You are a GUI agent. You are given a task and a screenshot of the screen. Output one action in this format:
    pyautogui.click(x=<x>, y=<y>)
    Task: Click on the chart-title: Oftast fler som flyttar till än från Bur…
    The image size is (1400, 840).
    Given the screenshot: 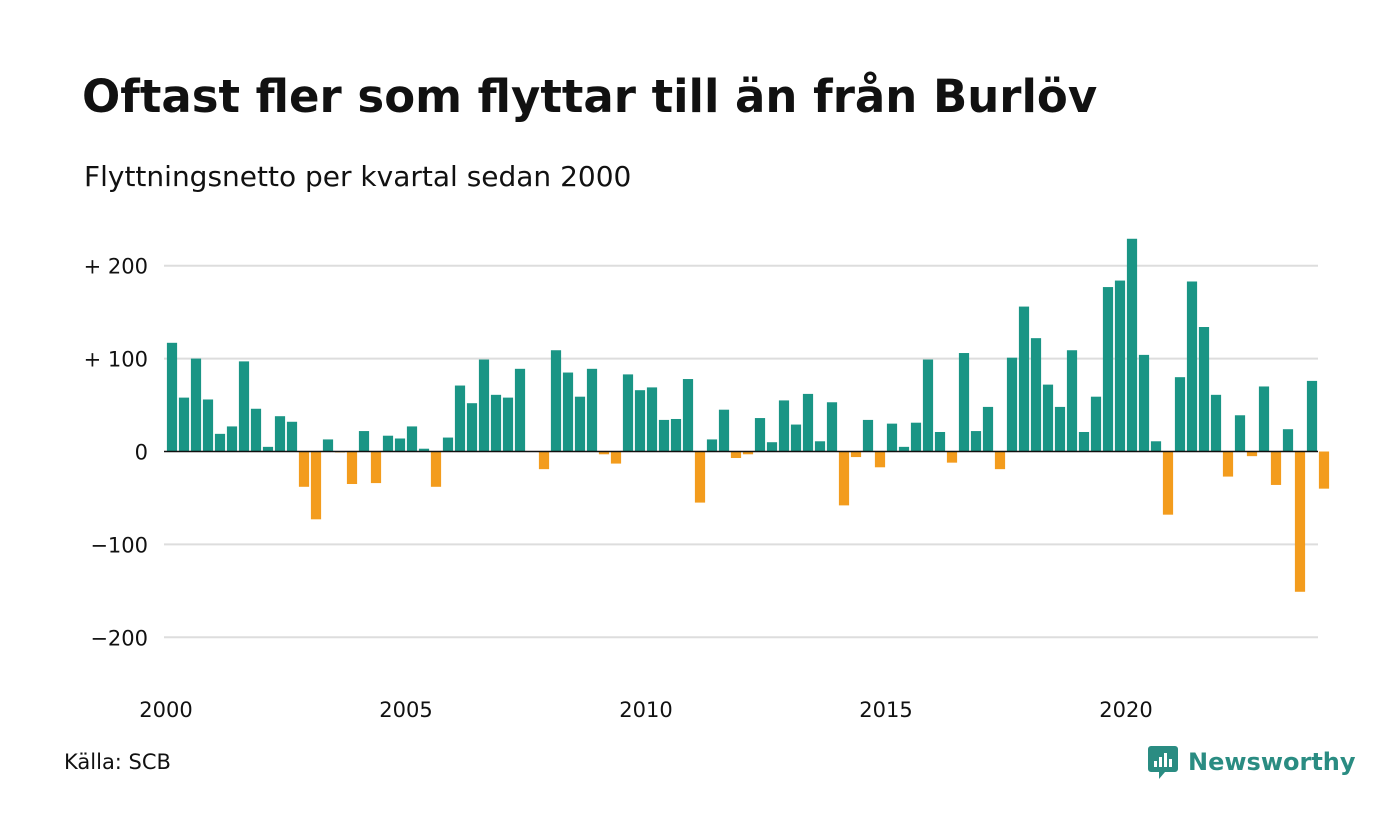 What is the action you would take?
    pyautogui.click(x=590, y=96)
    